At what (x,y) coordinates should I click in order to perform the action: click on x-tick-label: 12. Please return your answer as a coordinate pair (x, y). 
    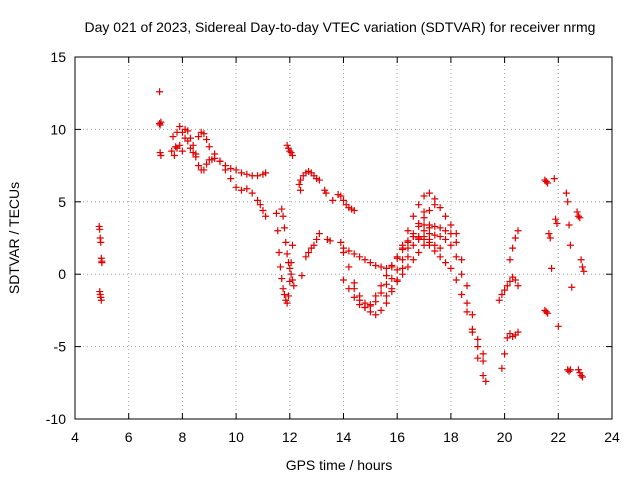
    Looking at the image, I should click on (290, 437).